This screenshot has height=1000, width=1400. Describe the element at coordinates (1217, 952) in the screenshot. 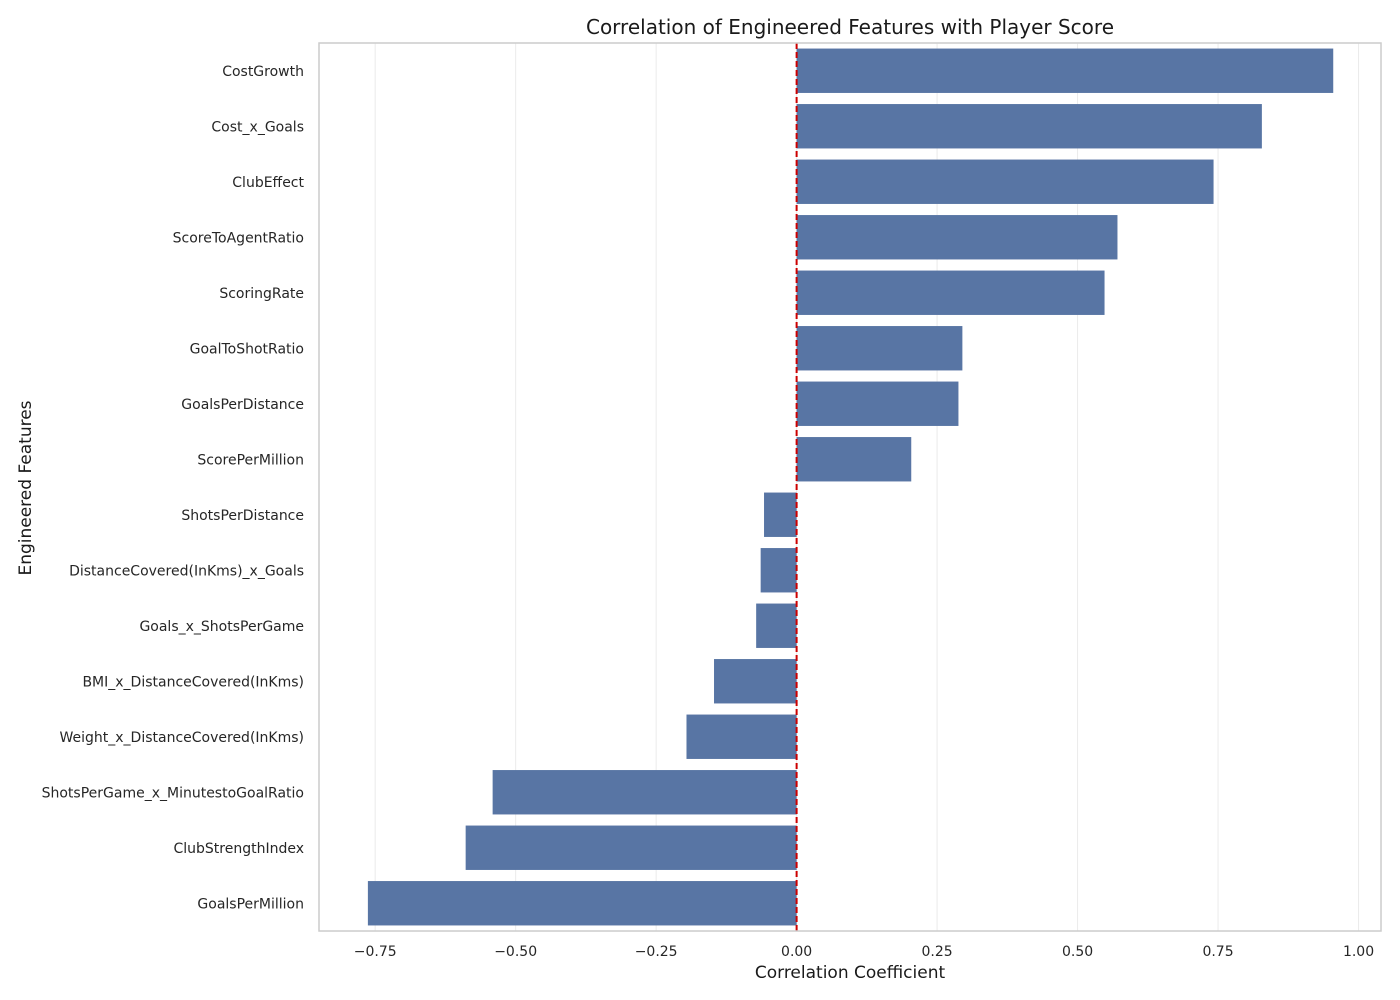

I see `x-tick-label: 0.75` at that location.